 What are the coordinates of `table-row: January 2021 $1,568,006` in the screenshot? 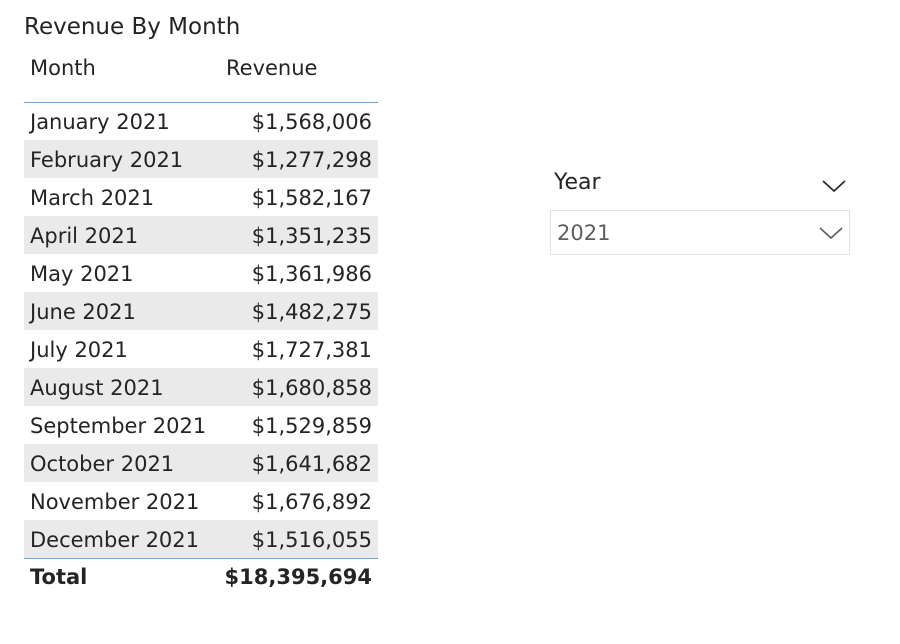 It's located at (201, 121).